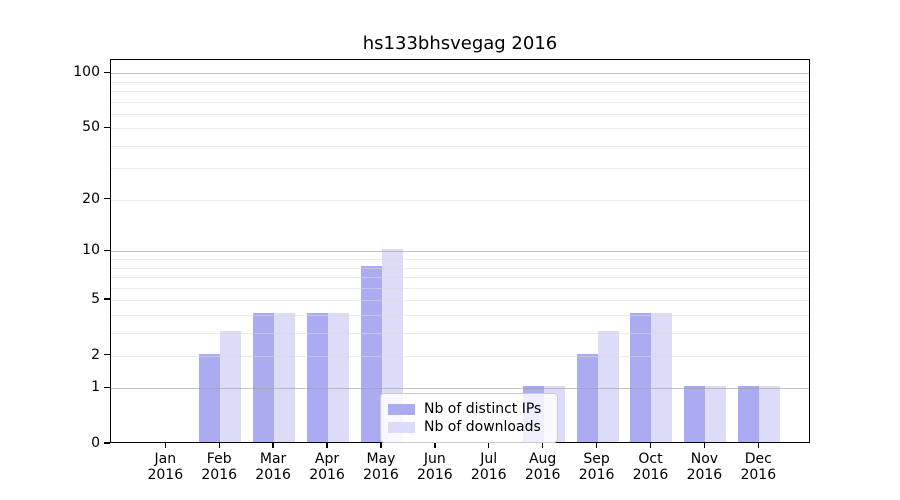 The height and width of the screenshot is (500, 900). I want to click on legend-swatch-distinct-ips, so click(401, 409).